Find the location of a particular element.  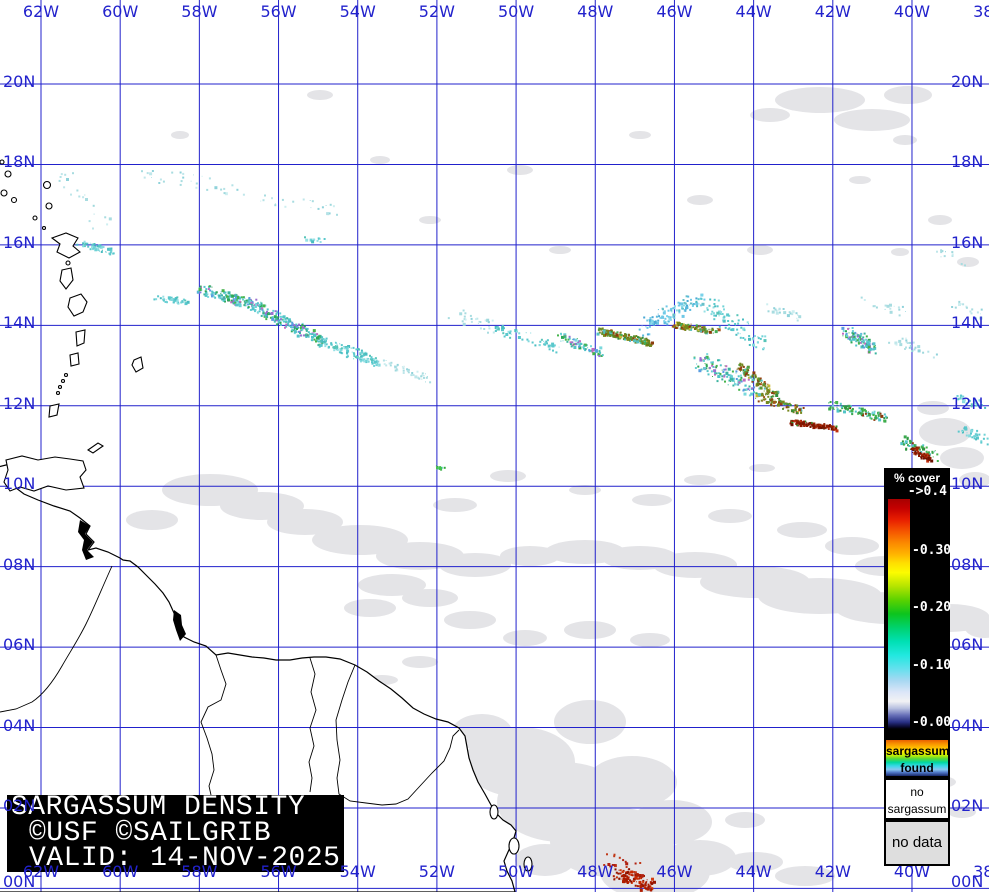

legend-none-line1: no is located at coordinates (917, 792).